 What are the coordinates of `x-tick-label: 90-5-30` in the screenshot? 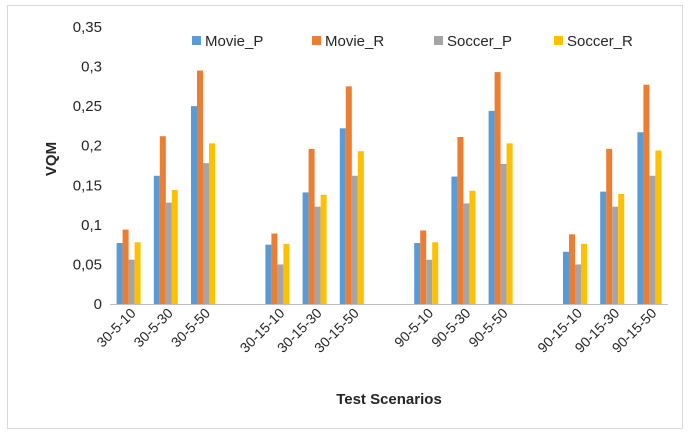 It's located at (451, 328).